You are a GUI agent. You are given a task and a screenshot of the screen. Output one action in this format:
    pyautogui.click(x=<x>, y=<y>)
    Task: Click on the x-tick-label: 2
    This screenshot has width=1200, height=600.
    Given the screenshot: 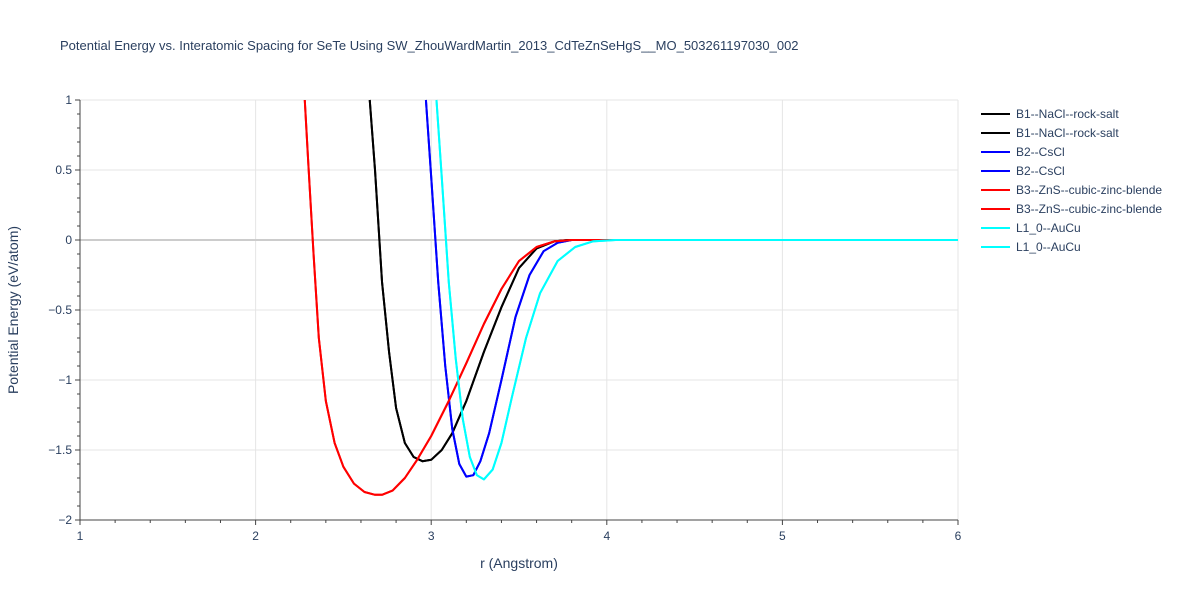 What is the action you would take?
    pyautogui.click(x=255, y=536)
    